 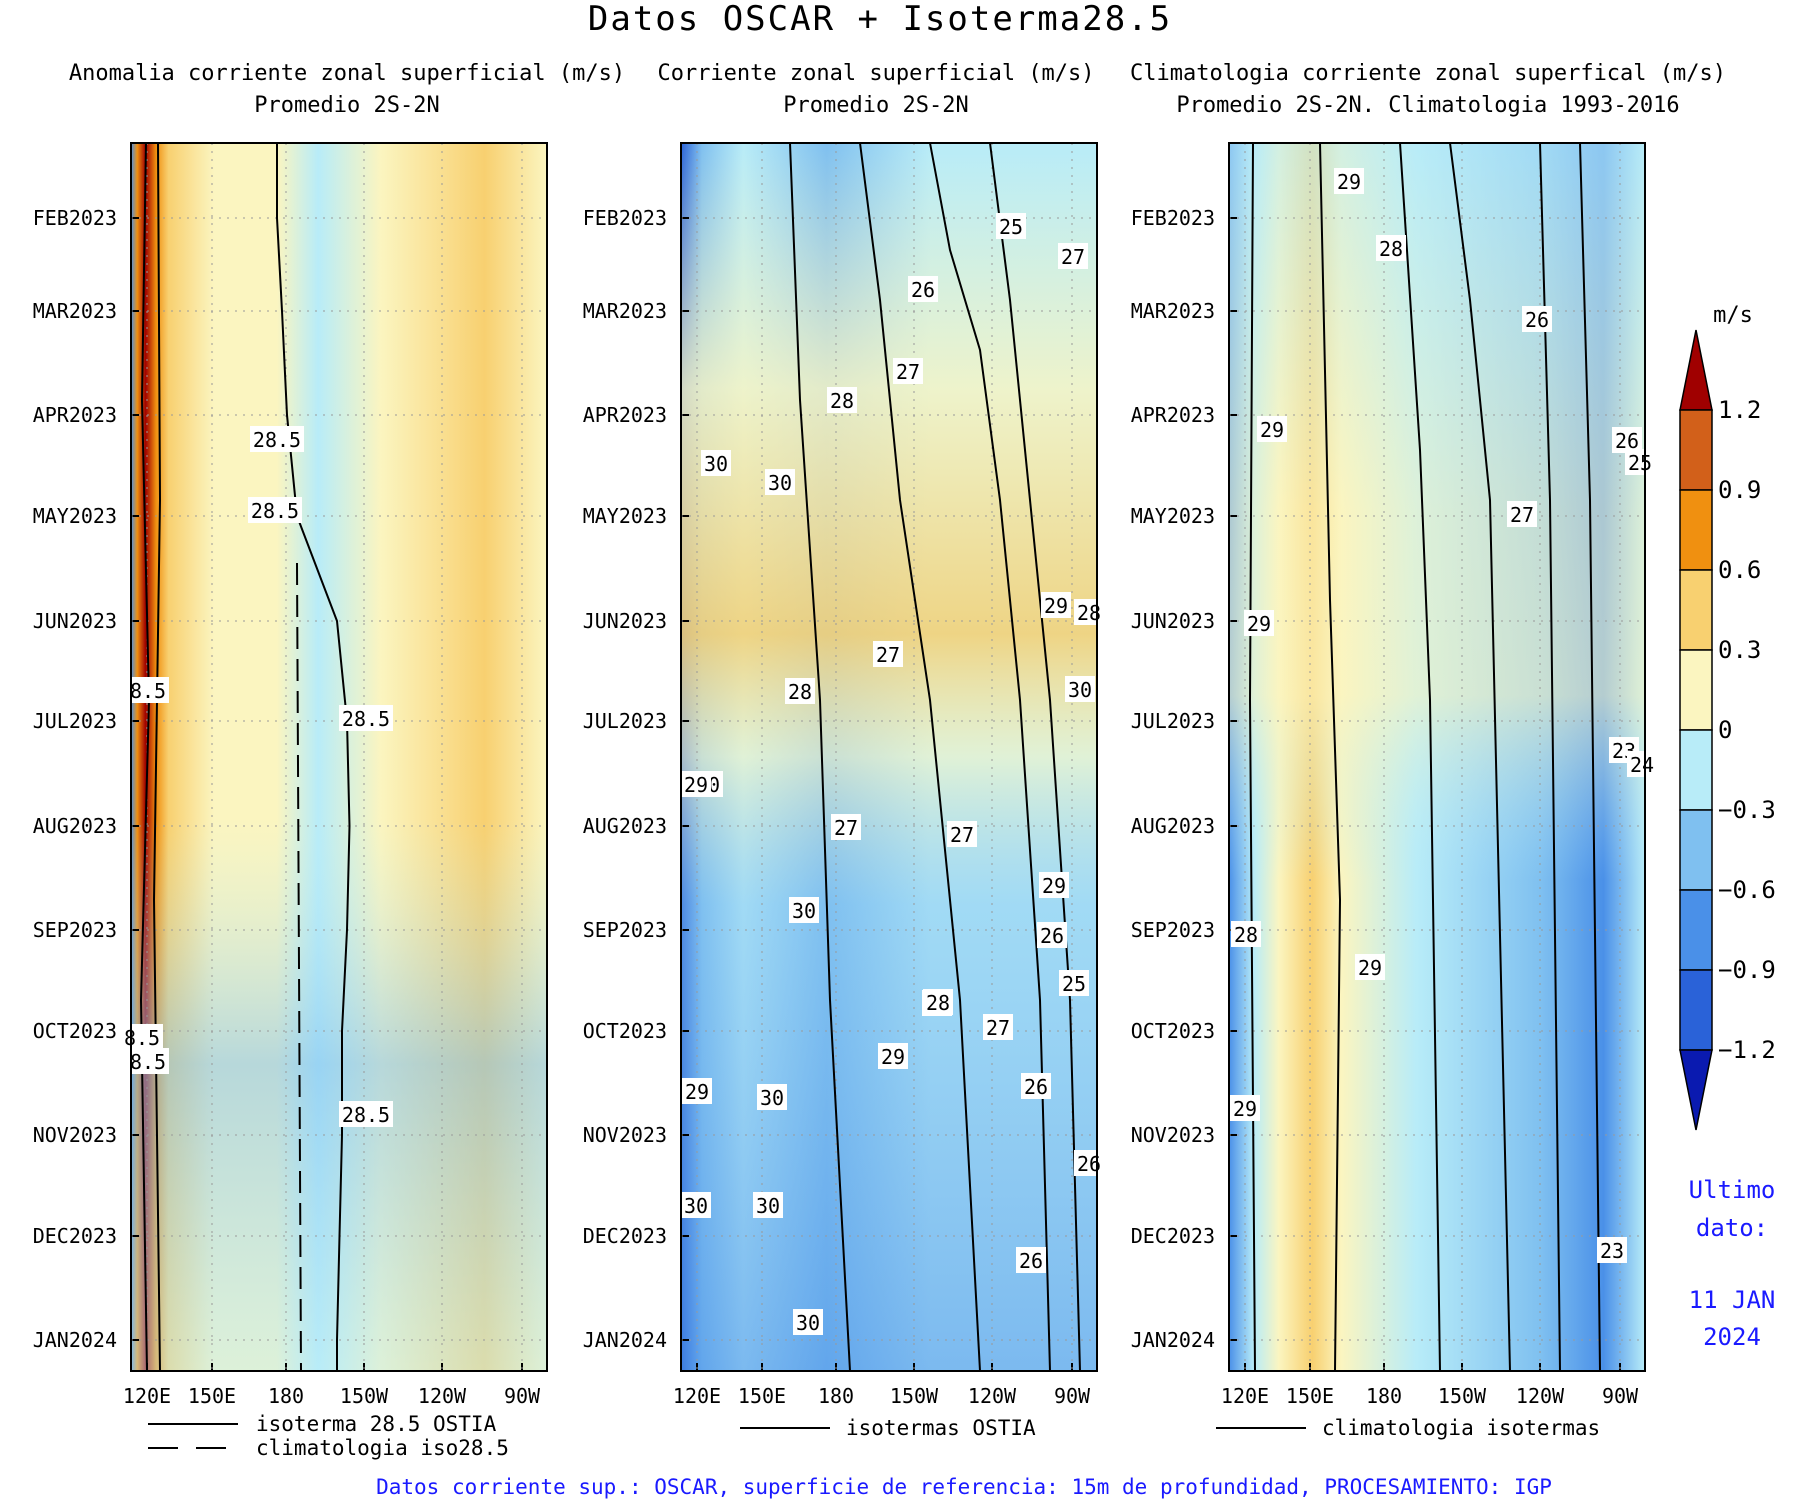 I want to click on colorbar: m/s 1.2 0.9 0.6 0.3 0 −0.3 −0.6 −0.9 −1.2, so click(x=1727, y=717).